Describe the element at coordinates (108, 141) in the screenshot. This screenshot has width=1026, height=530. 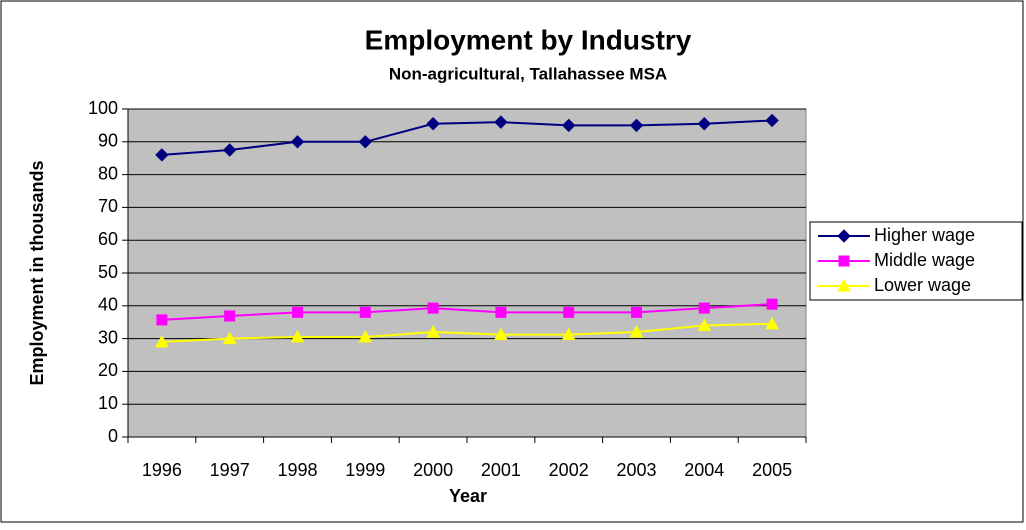
I see `y-tick-label: 90` at that location.